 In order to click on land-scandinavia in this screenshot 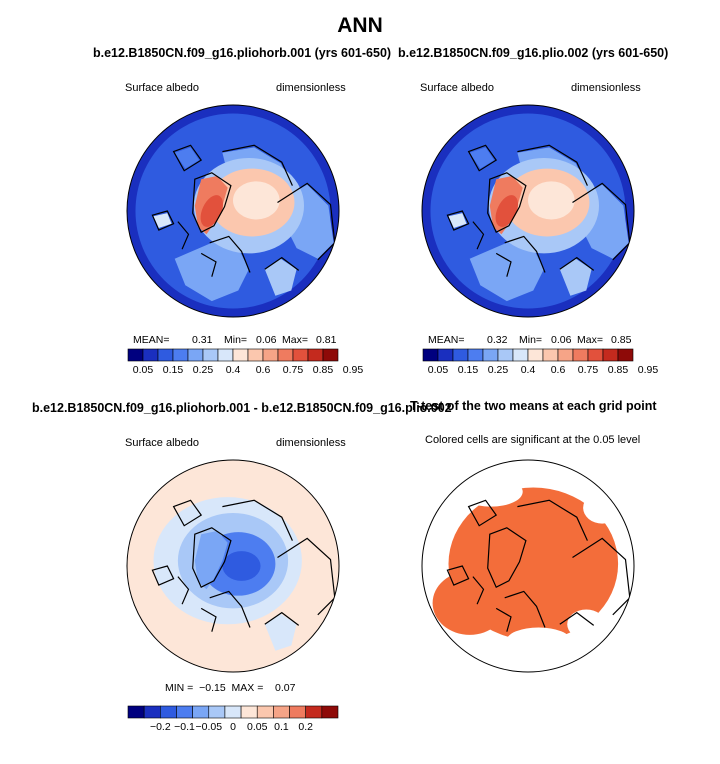, I will do `click(482, 158)`.